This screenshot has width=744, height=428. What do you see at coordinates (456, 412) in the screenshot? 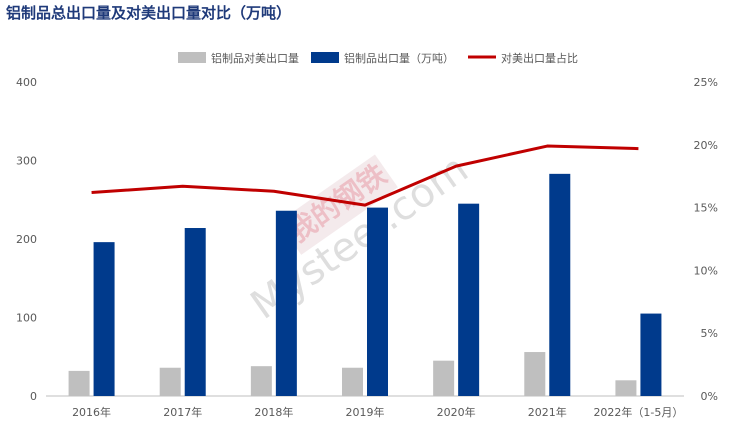
I see `x-tick-label: 2020年` at bounding box center [456, 412].